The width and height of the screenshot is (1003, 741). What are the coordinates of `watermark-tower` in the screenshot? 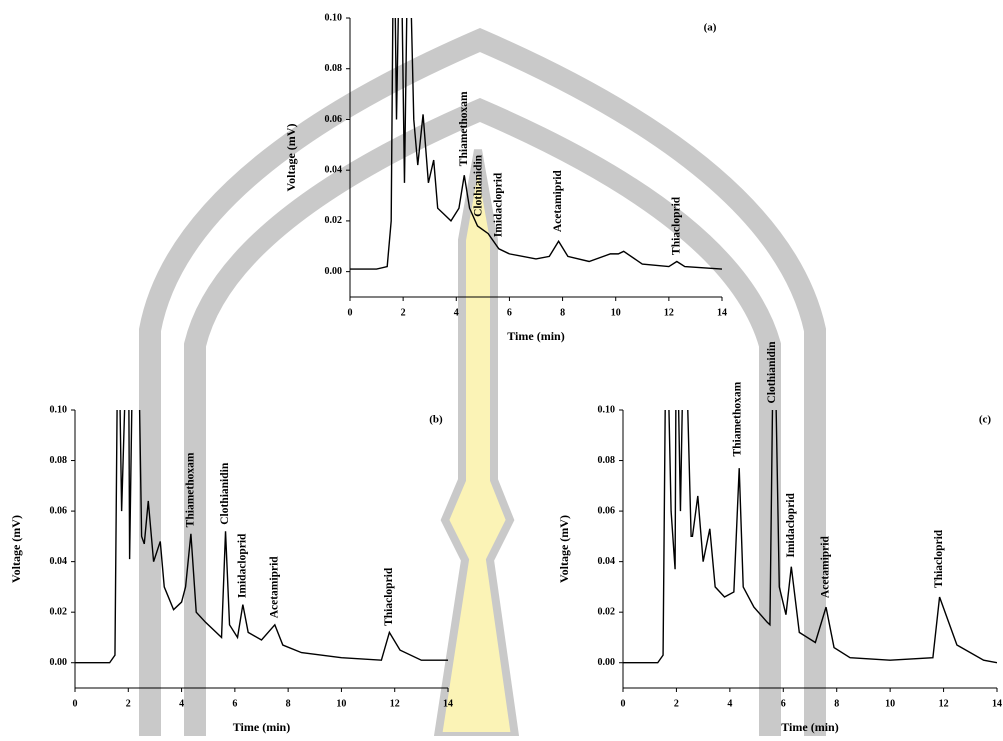 It's located at (476, 444).